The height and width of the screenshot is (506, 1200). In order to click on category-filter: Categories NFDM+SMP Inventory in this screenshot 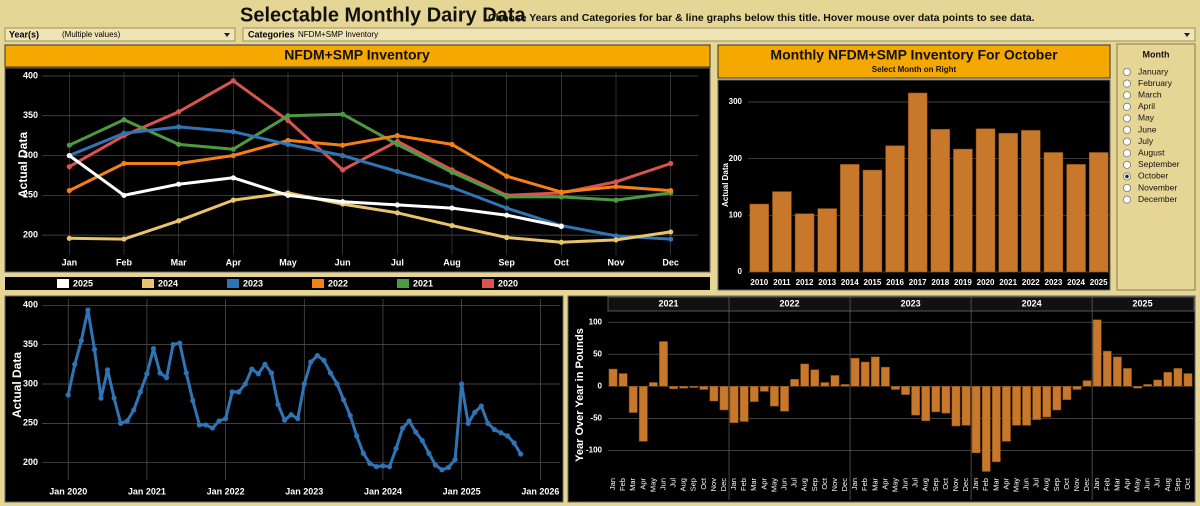, I will do `click(719, 34)`.